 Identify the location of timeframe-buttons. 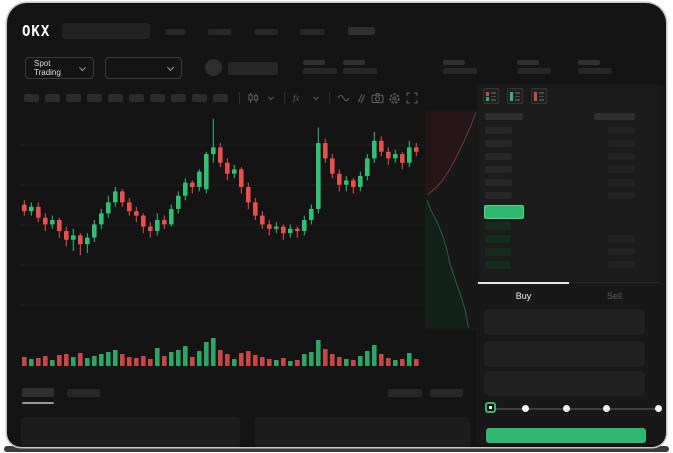
(129, 98).